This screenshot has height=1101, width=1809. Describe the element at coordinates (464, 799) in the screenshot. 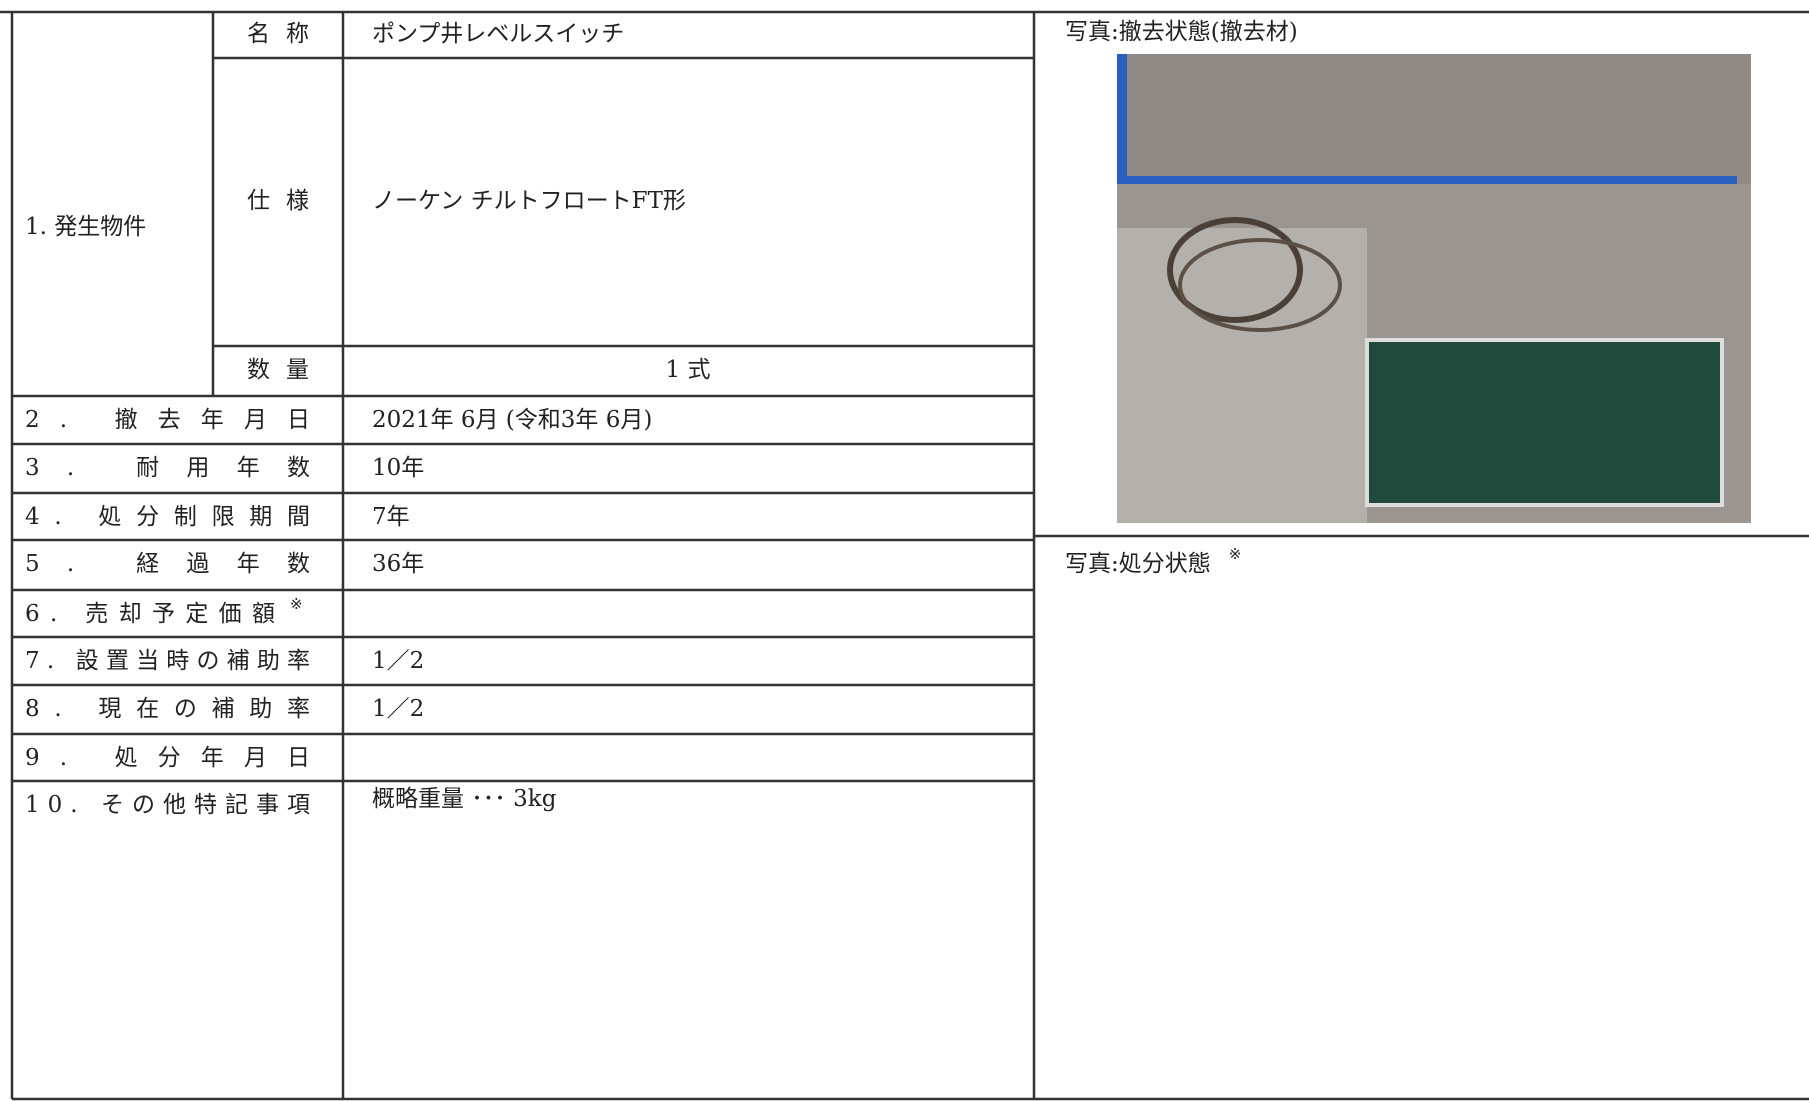

I see `row-value: 概略重量 ･･･ 3kg` at that location.